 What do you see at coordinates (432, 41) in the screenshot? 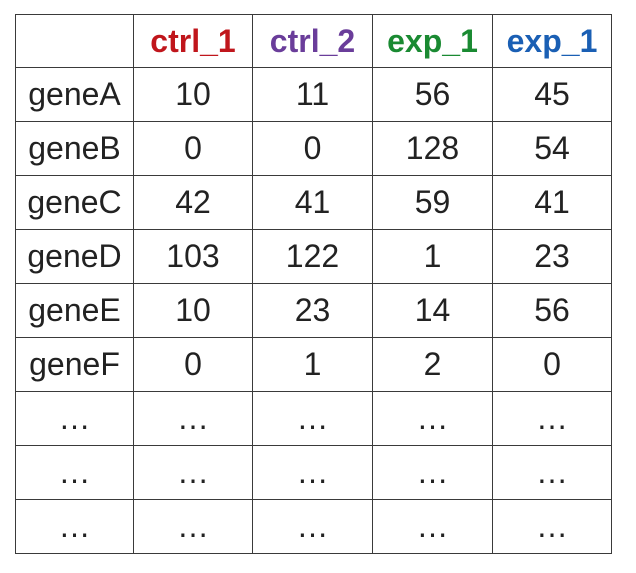
I see `column-header-exp-1: exp_1` at bounding box center [432, 41].